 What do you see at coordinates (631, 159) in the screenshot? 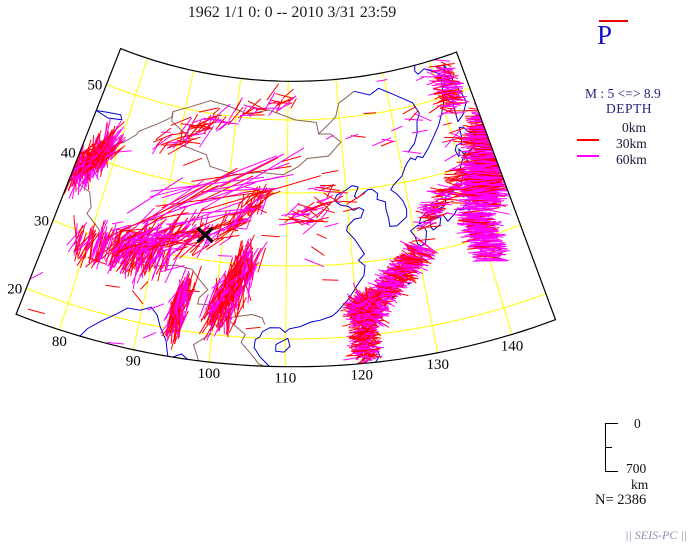
I see `depth-legend-label-60km: 60km` at bounding box center [631, 159].